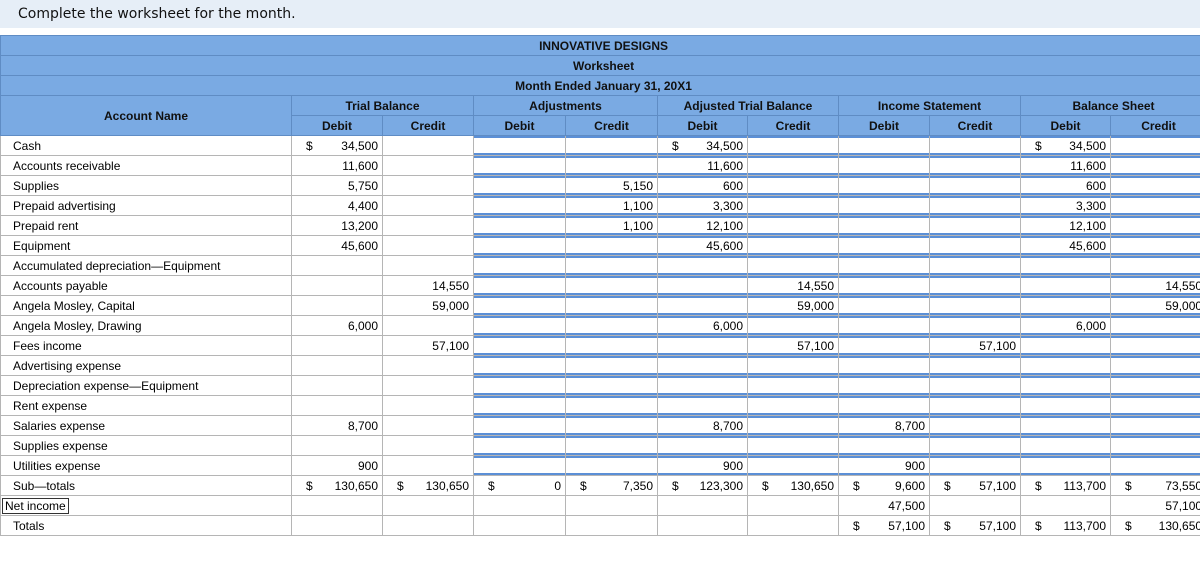  I want to click on input-cell: $34,500, so click(702, 145).